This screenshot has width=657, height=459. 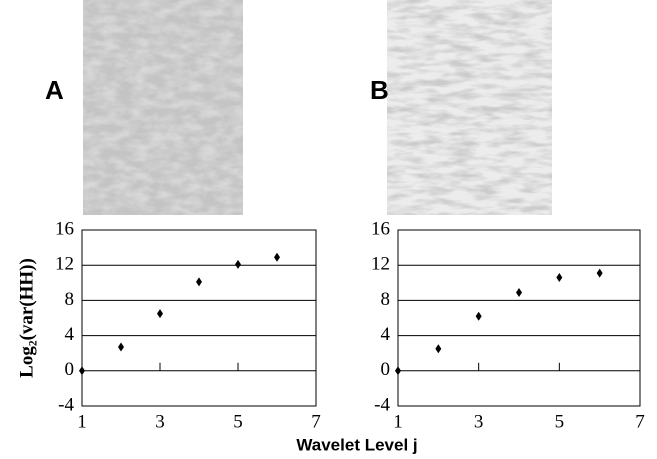 I want to click on panel-label: A, so click(x=54, y=90).